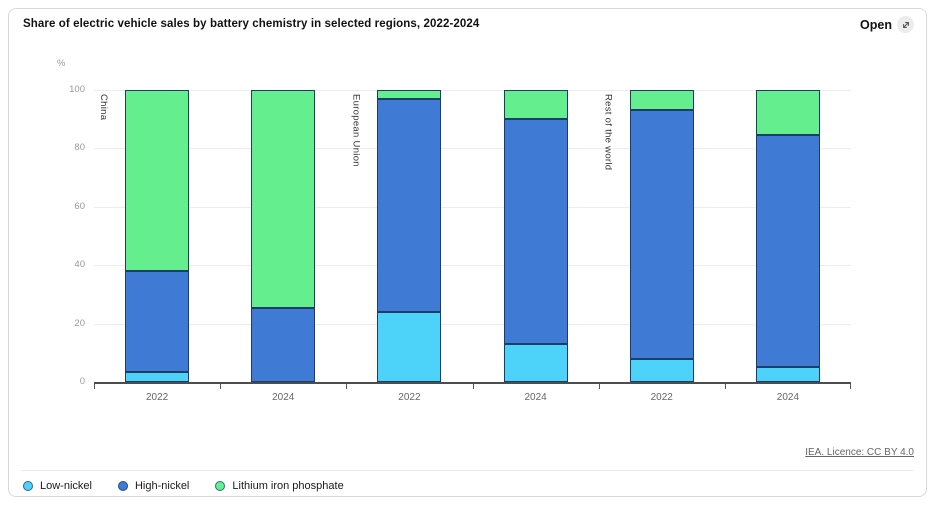 This screenshot has width=935, height=506. I want to click on region-label: European Union, so click(356, 130).